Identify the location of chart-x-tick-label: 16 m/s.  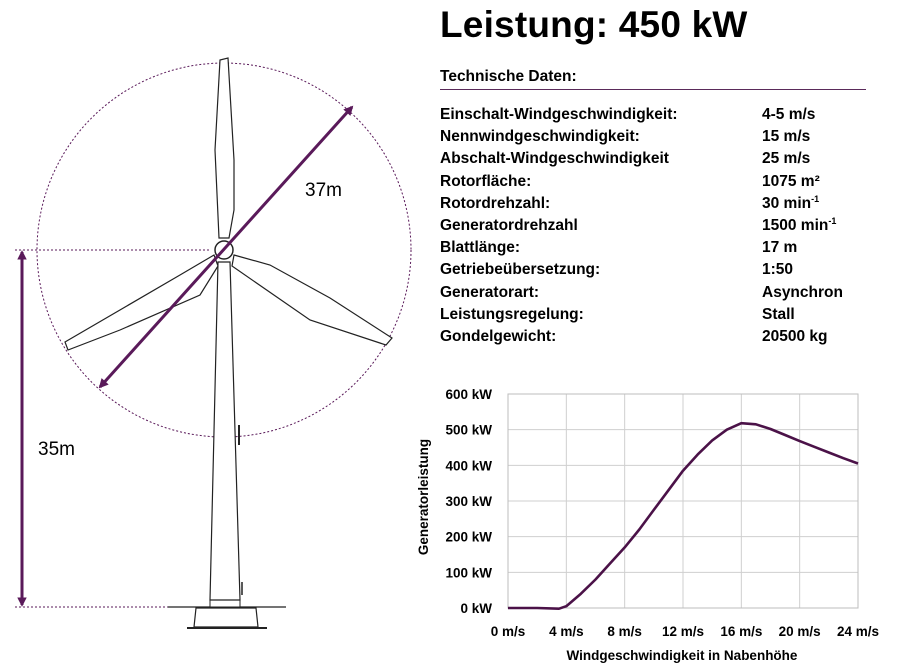
(741, 631).